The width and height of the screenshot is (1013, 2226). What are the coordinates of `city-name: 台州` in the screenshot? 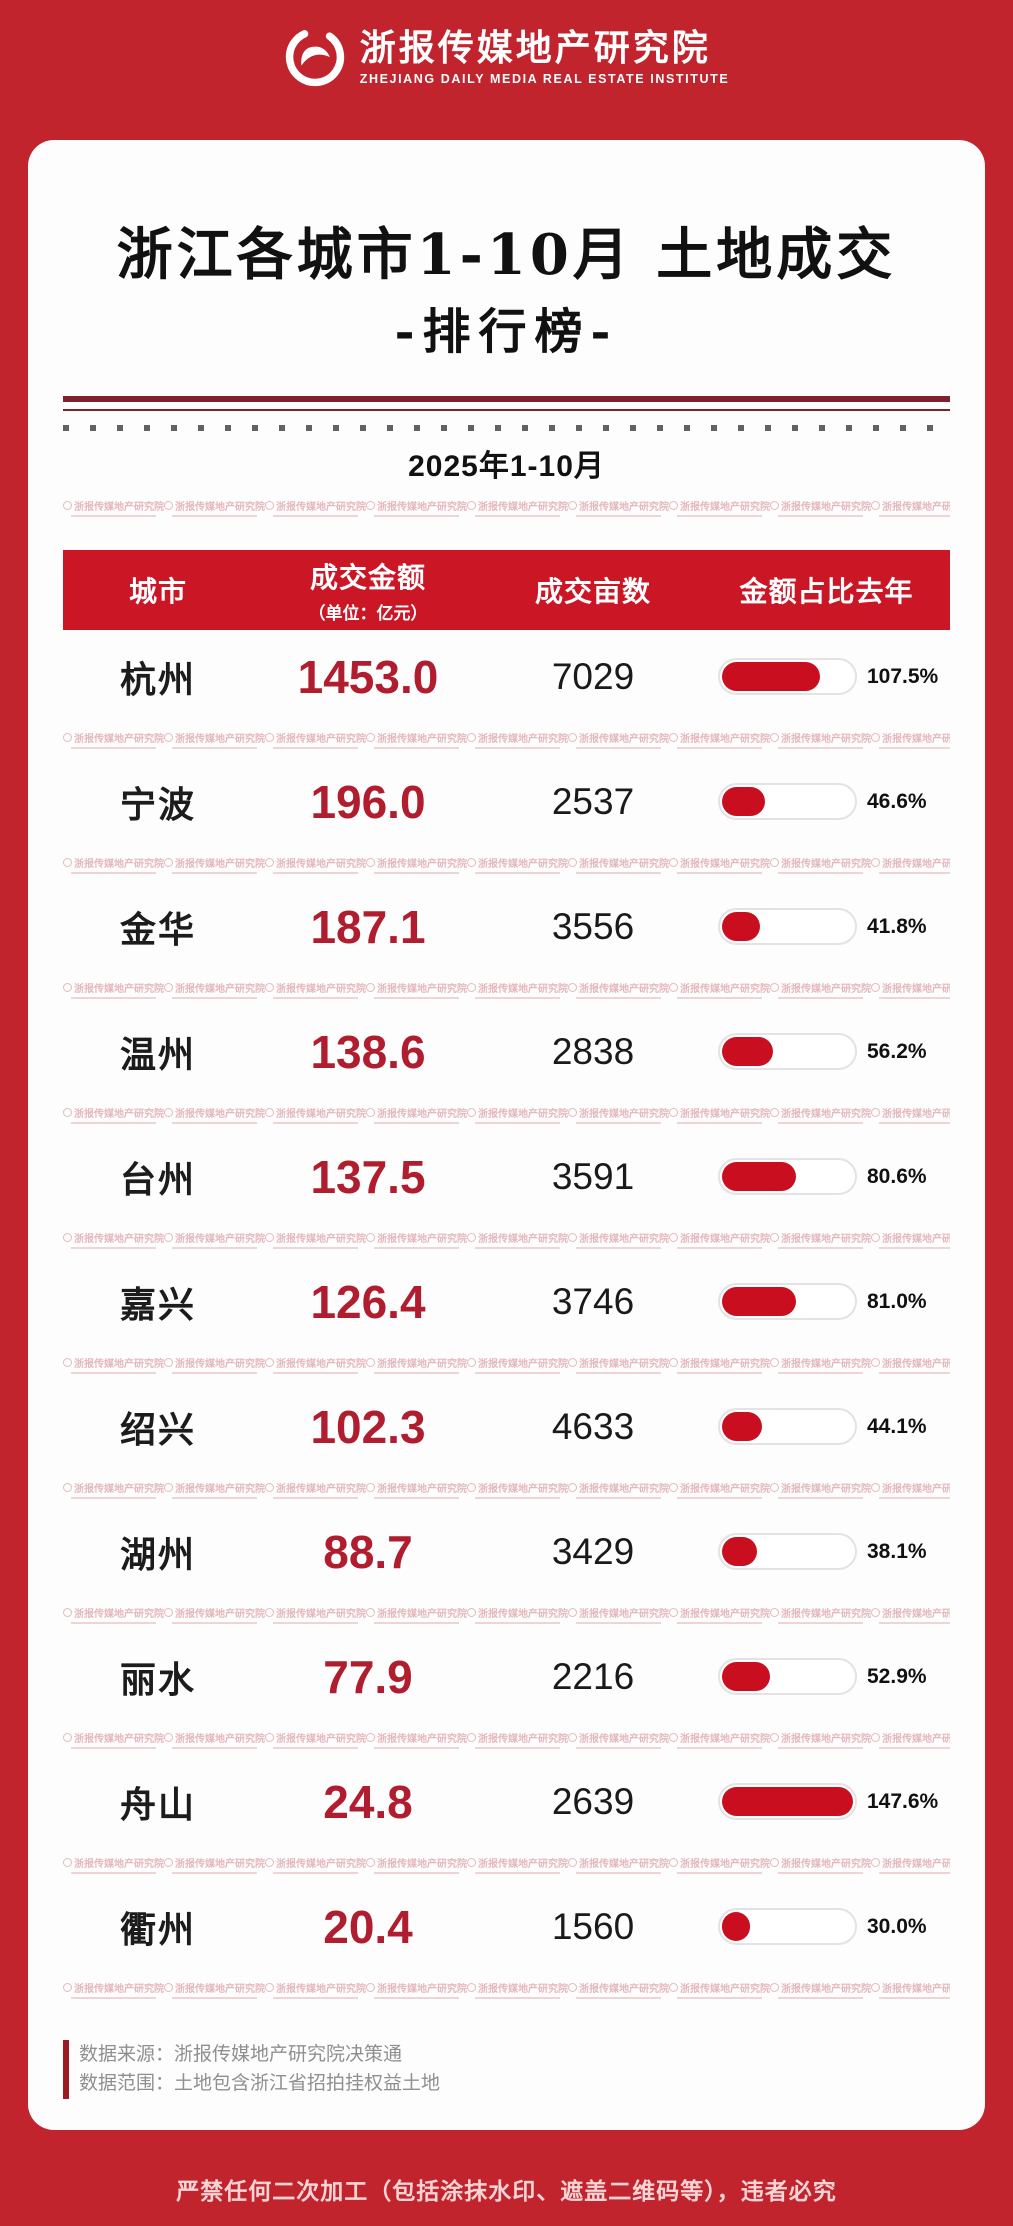 It's located at (157, 1179).